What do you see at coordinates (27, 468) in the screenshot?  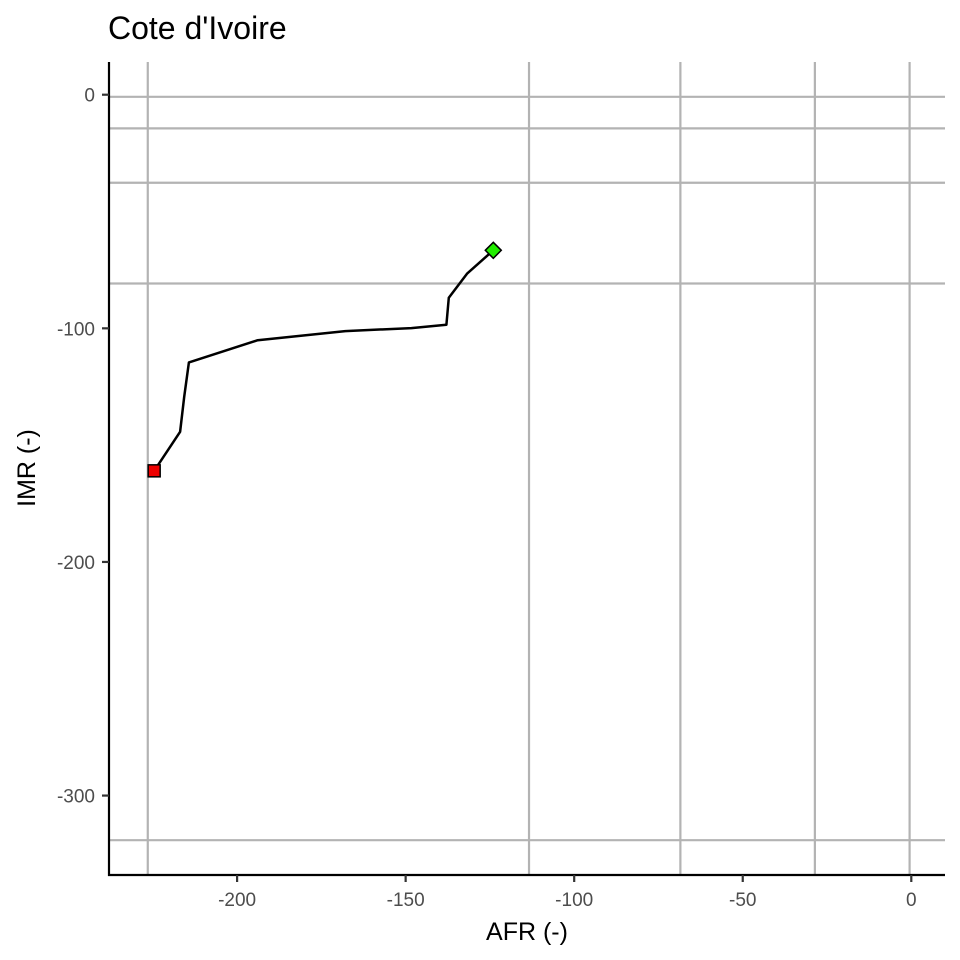 I see `y-axis-title: IMR (-)` at bounding box center [27, 468].